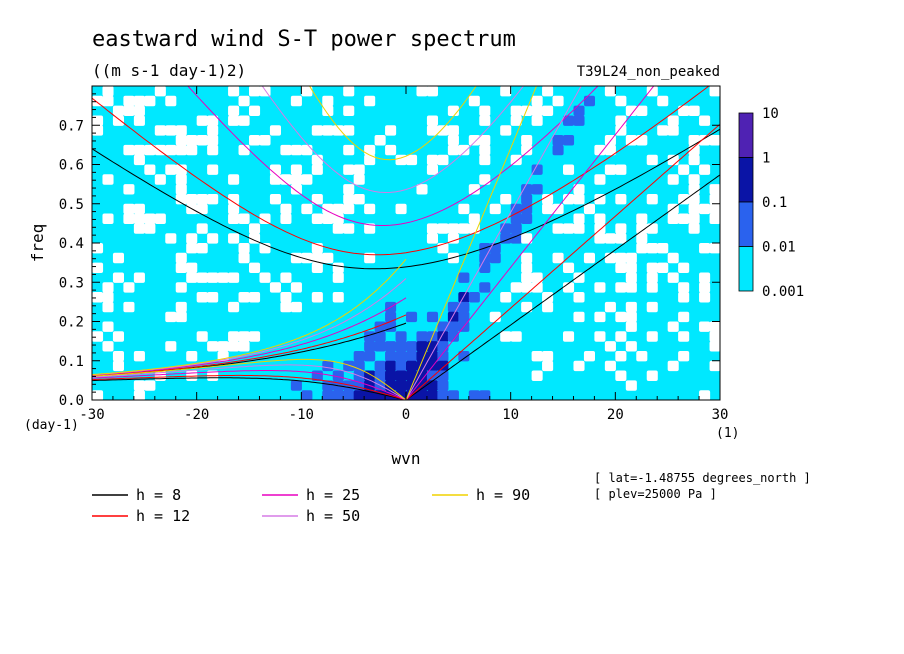  I want to click on curve-mrg-h25, so click(249, 336).